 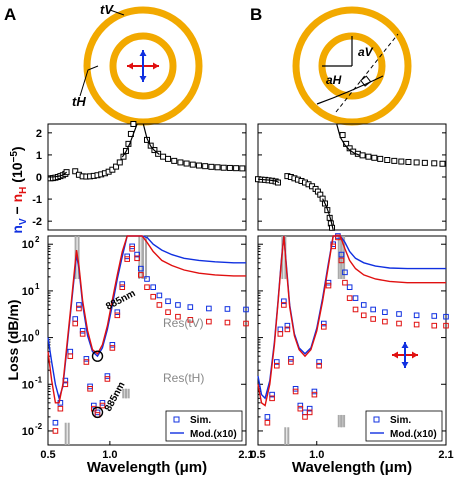 I want to click on inner-ring, so click(x=143, y=66).